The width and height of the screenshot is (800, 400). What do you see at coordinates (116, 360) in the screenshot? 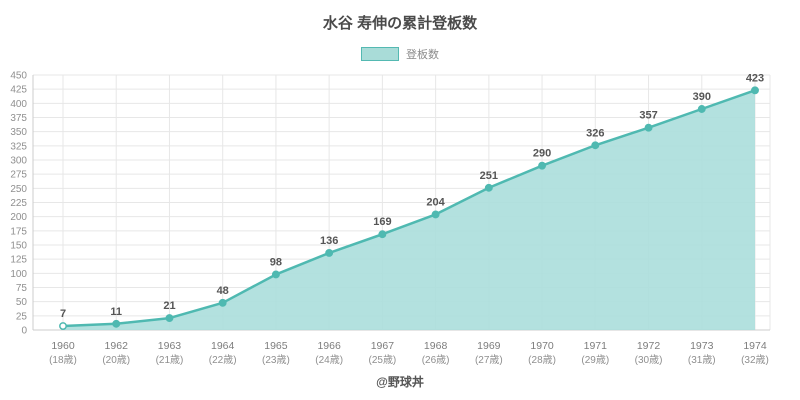
I see `x-axis-age-label: (20歳)` at bounding box center [116, 360].